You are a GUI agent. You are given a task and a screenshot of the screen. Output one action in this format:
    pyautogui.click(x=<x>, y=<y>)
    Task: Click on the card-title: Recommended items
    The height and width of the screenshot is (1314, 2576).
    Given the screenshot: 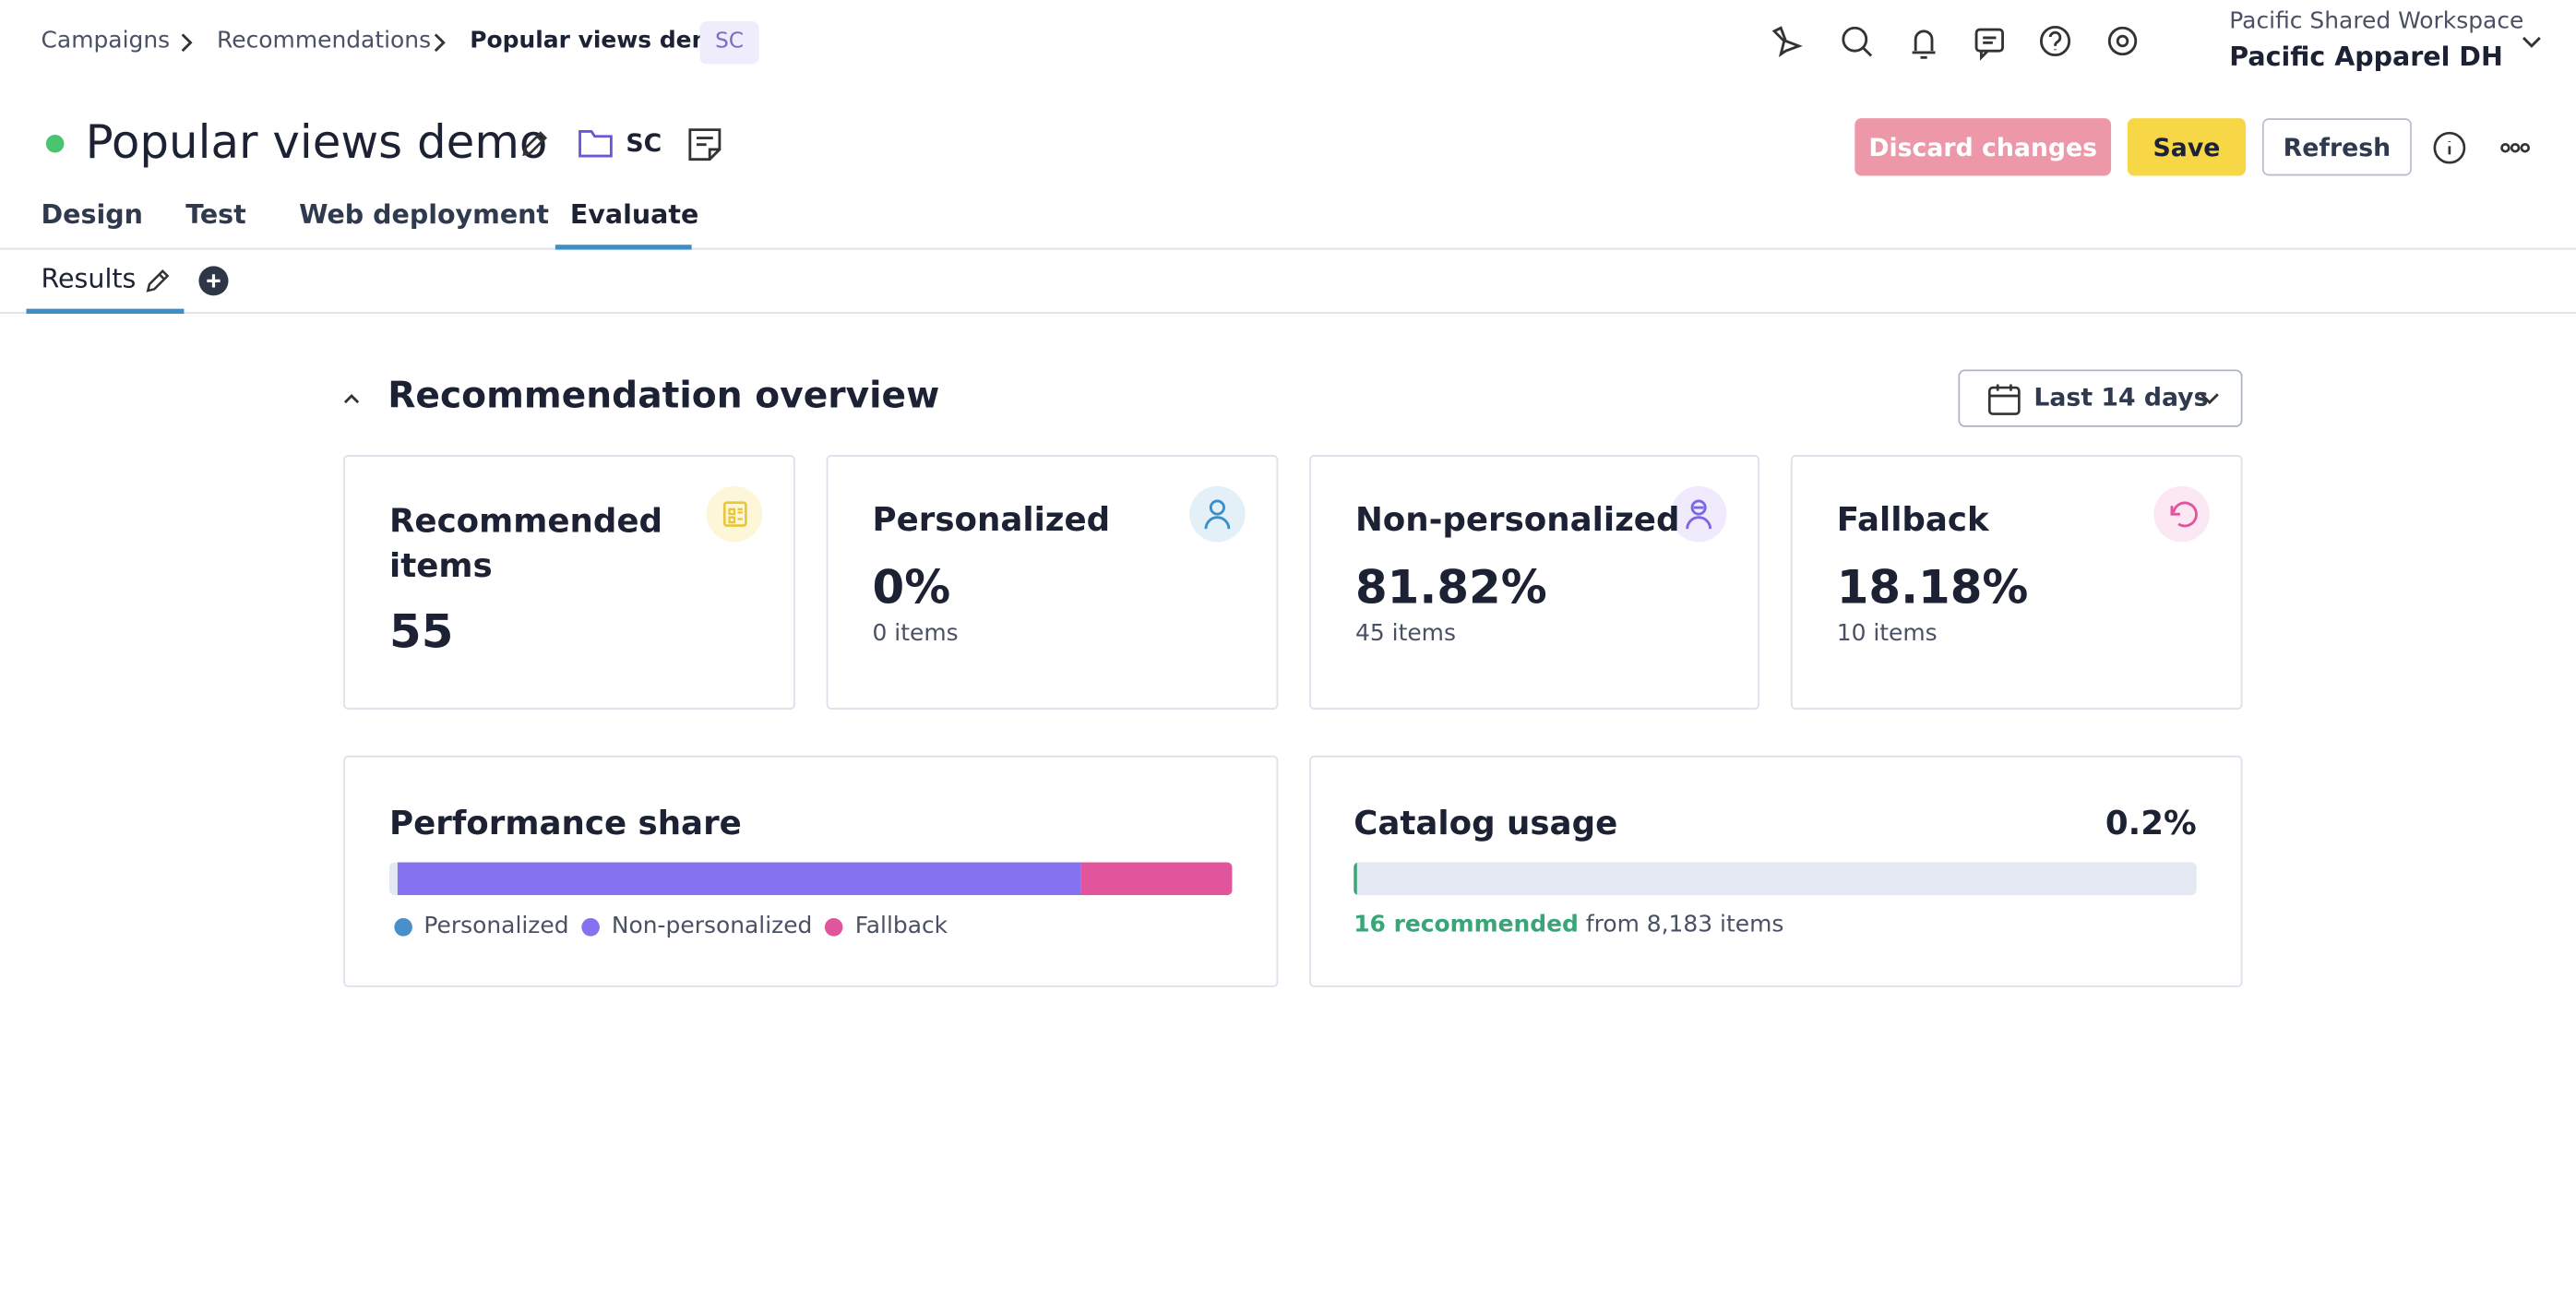 What is the action you would take?
    pyautogui.click(x=526, y=542)
    